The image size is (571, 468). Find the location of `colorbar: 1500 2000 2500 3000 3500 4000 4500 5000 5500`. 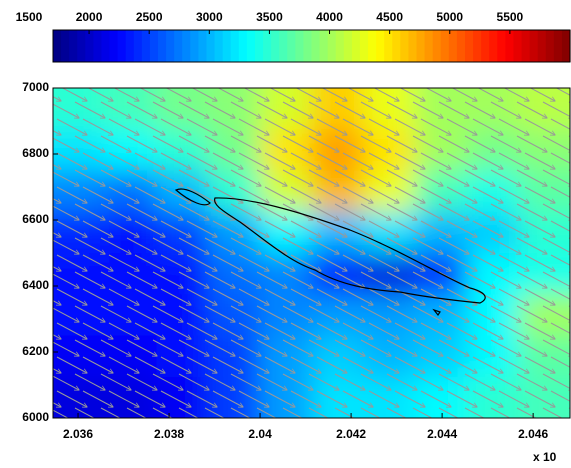

colorbar: 1500 2000 2500 3000 3500 4000 4500 5000 5500 is located at coordinates (293, 36).